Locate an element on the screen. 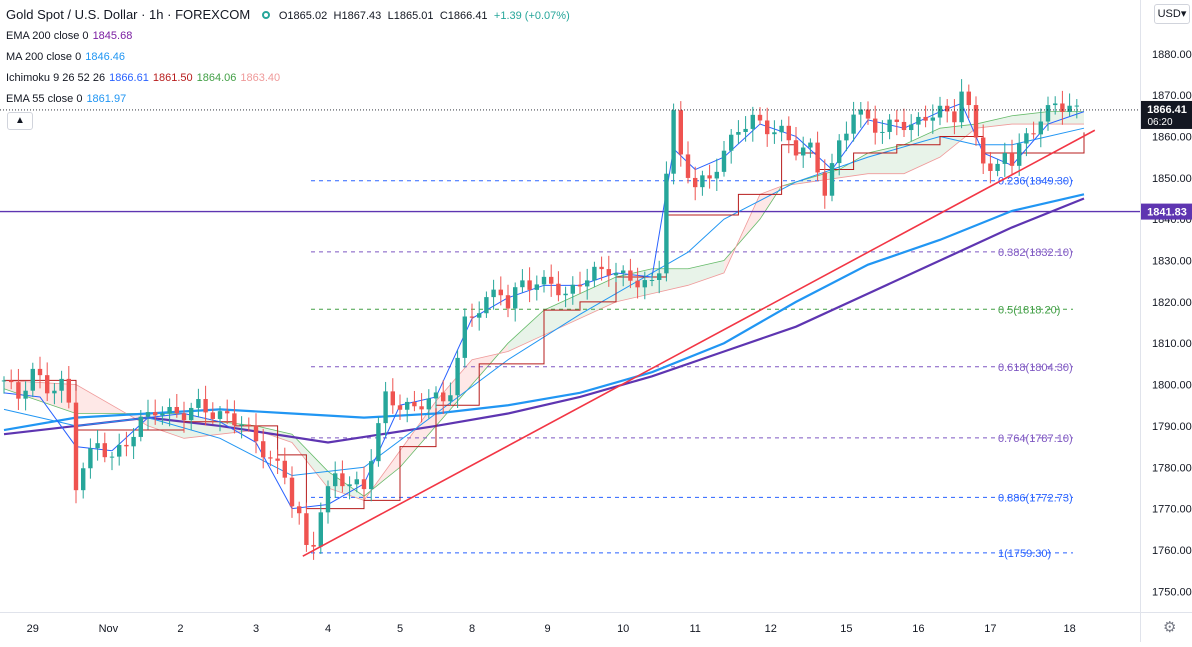  y-tick-label: 1870.00 is located at coordinates (1172, 96).